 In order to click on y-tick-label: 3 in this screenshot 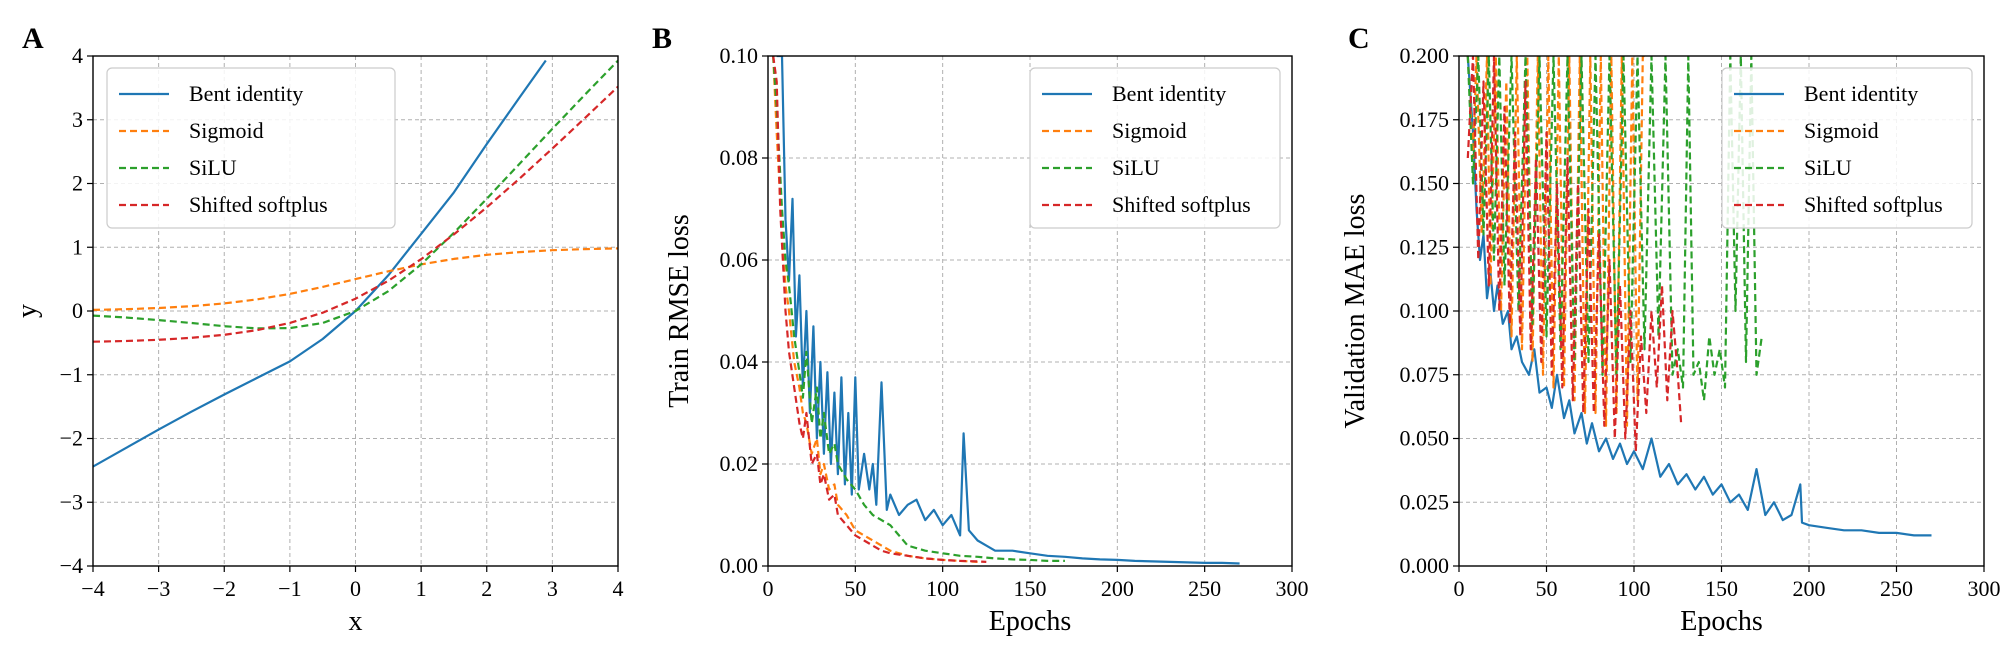, I will do `click(77, 119)`.